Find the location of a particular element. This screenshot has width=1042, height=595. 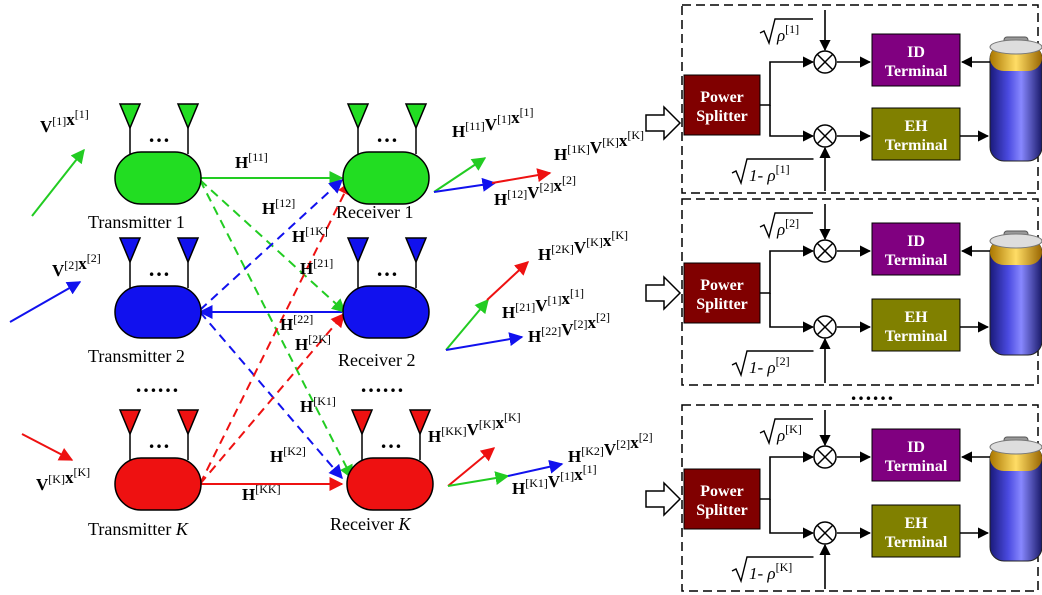

label-text: ID is located at coordinates (916, 52).